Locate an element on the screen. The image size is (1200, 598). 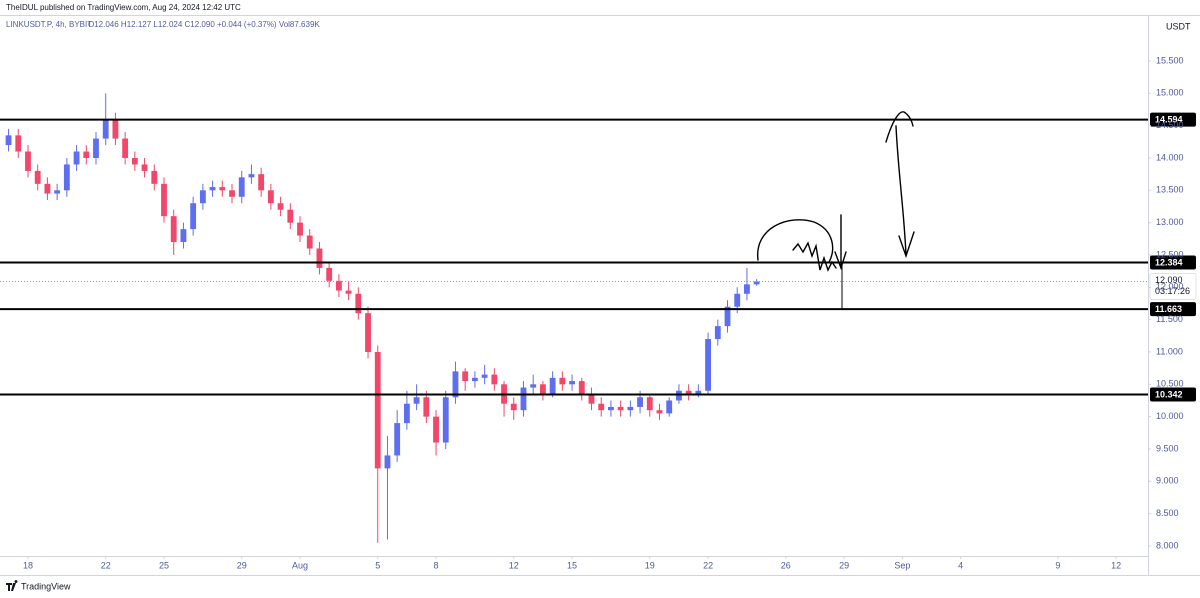
level-label: 11.663 is located at coordinates (1168, 309).